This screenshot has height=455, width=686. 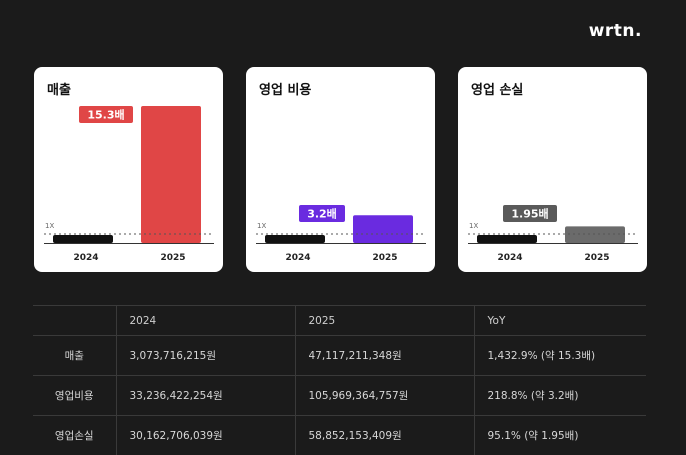 I want to click on chart-title: 영업 비용, so click(x=285, y=88).